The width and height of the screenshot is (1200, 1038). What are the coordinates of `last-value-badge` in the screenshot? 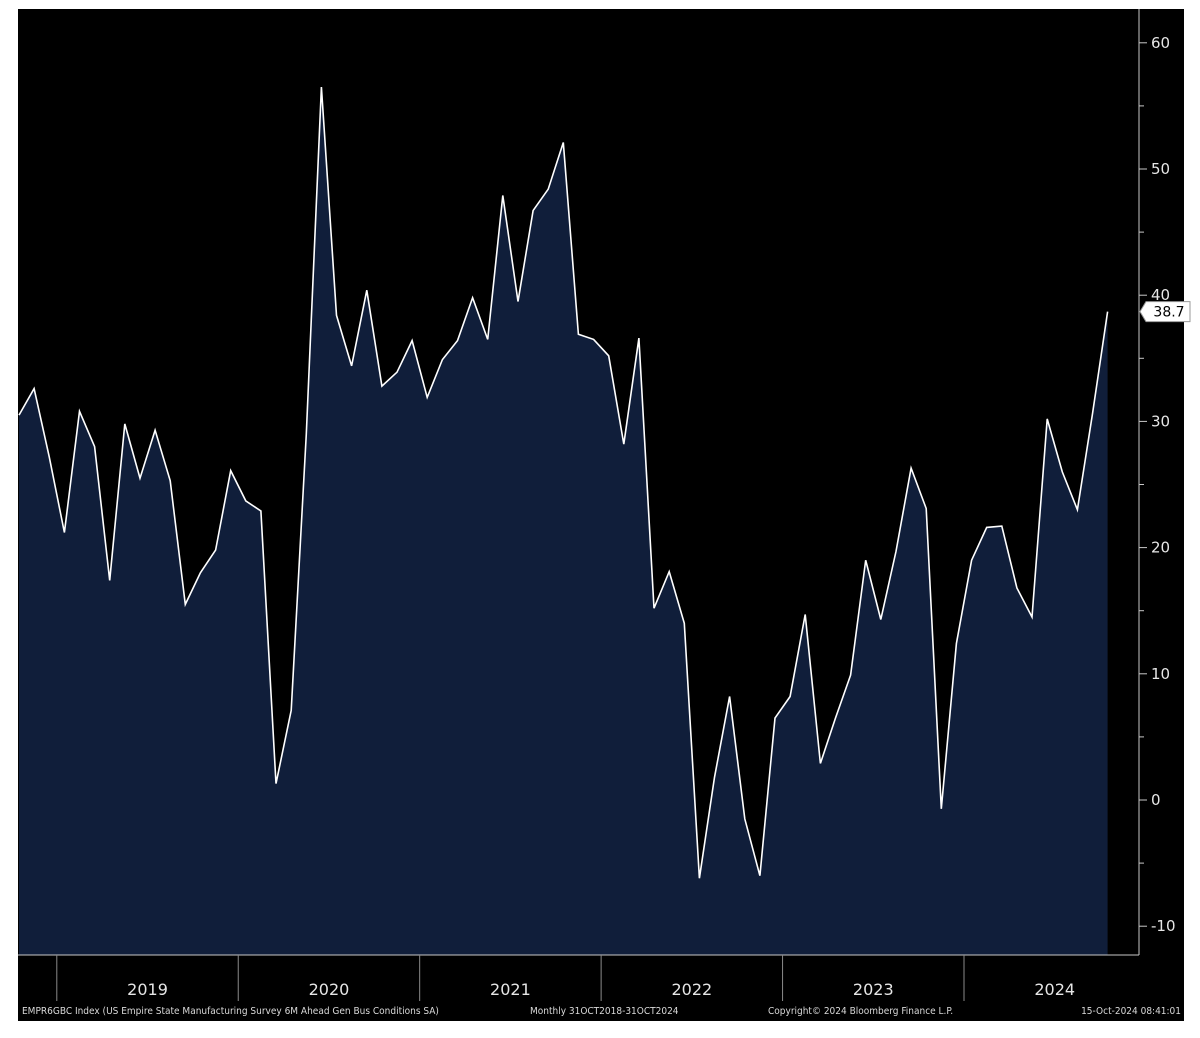 It's located at (1165, 312).